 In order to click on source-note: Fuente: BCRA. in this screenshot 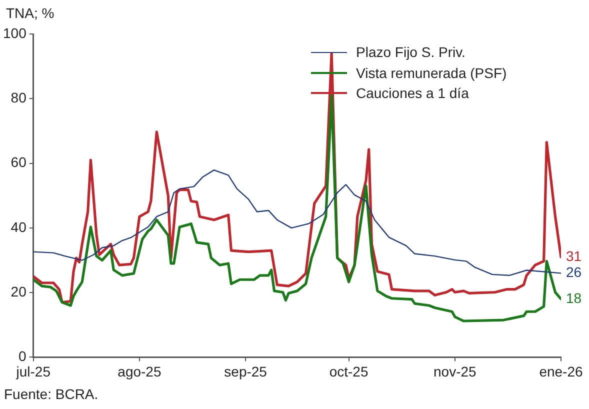, I will do `click(51, 394)`.